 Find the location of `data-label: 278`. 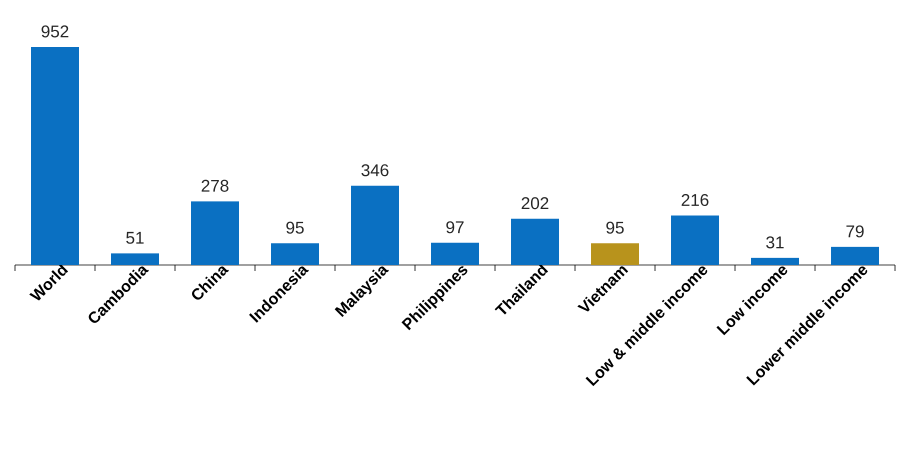

data-label: 278 is located at coordinates (215, 186).